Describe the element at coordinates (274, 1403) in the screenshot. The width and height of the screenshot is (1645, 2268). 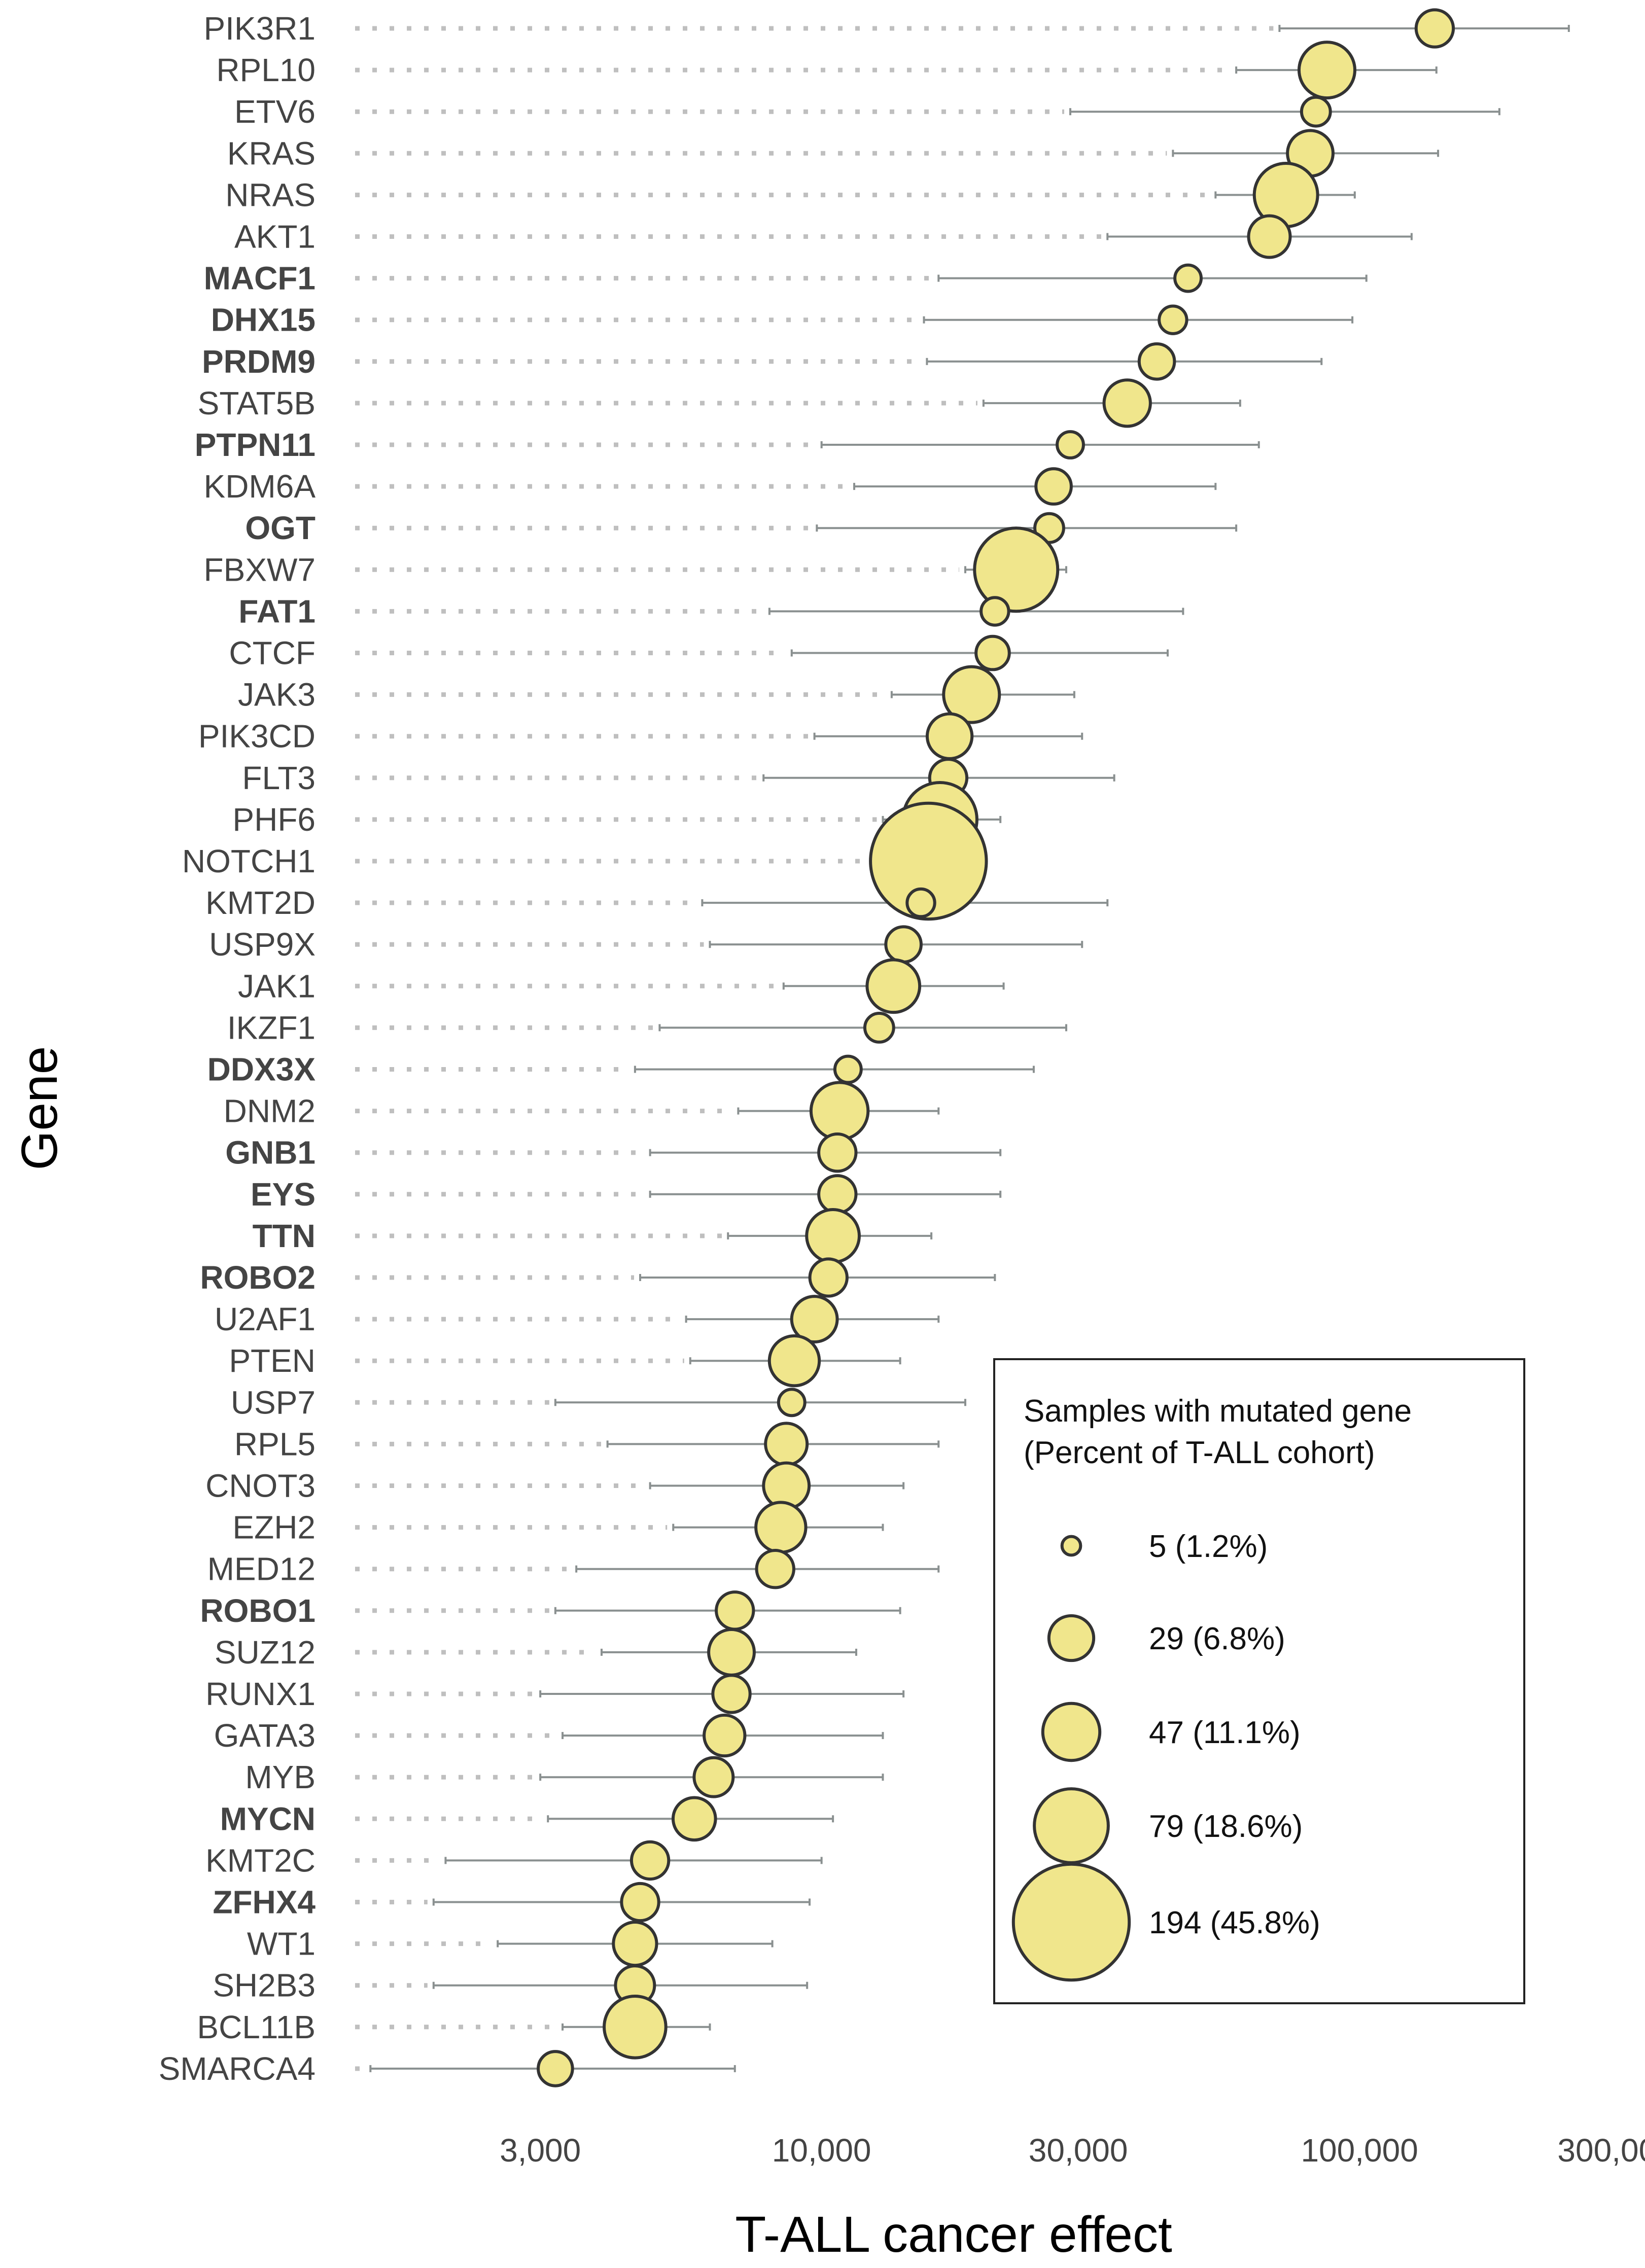
I see `gene-label-usp7: USP7` at that location.